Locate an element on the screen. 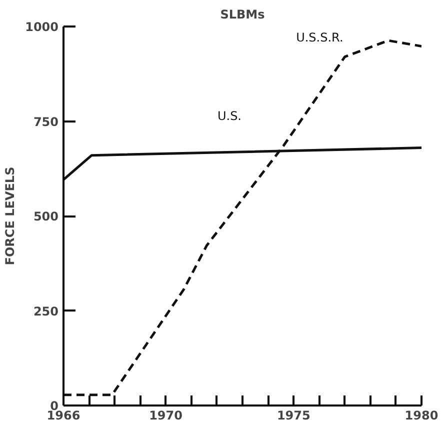 The height and width of the screenshot is (435, 446). chart-title: SLBMs is located at coordinates (242, 15).